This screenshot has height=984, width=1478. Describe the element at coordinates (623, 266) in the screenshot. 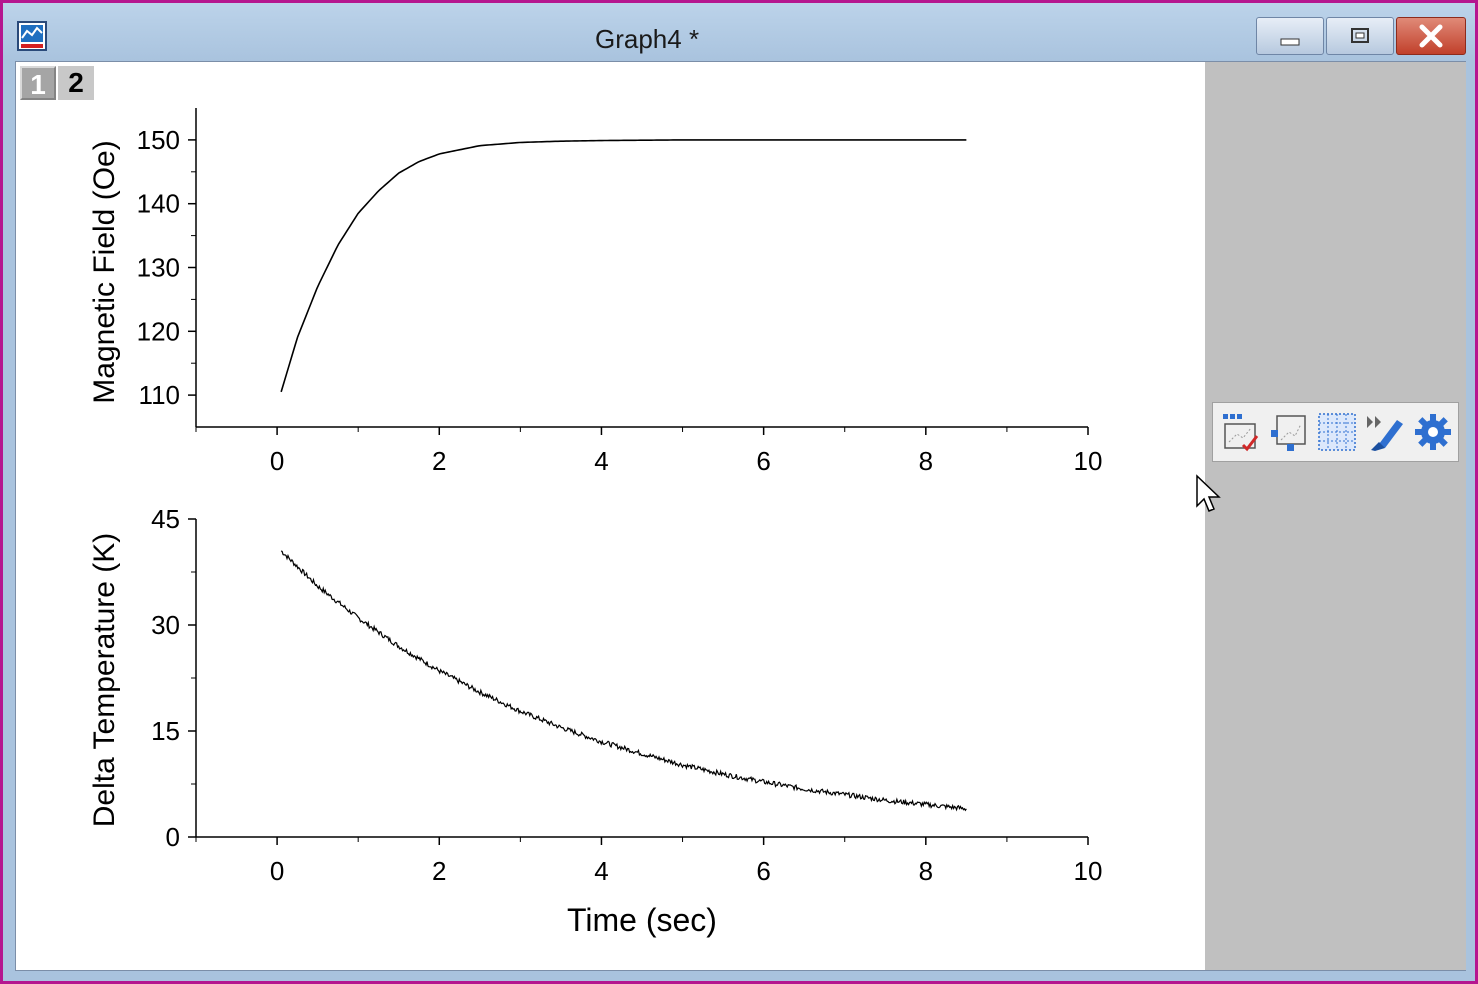

I see `magnetic-field-curve` at that location.